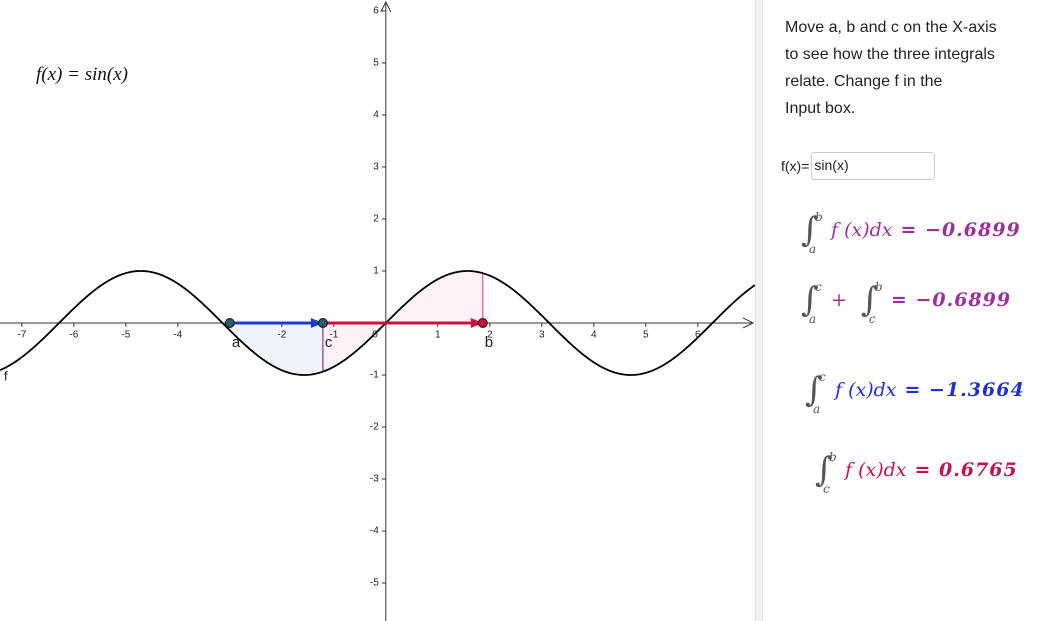  What do you see at coordinates (281, 335) in the screenshot?
I see `x-tick-label: -2` at bounding box center [281, 335].